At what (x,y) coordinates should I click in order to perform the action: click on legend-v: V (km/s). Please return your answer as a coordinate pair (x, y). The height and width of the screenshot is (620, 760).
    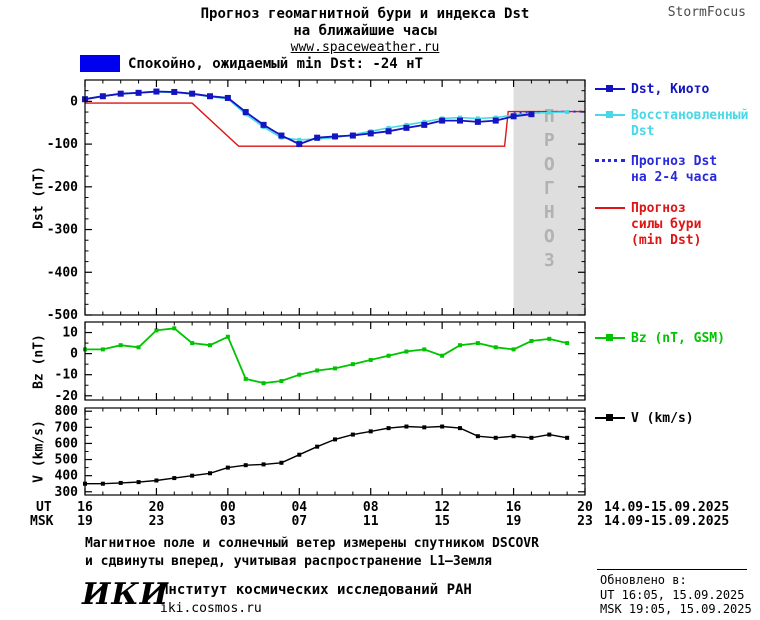
    Looking at the image, I should click on (644, 419).